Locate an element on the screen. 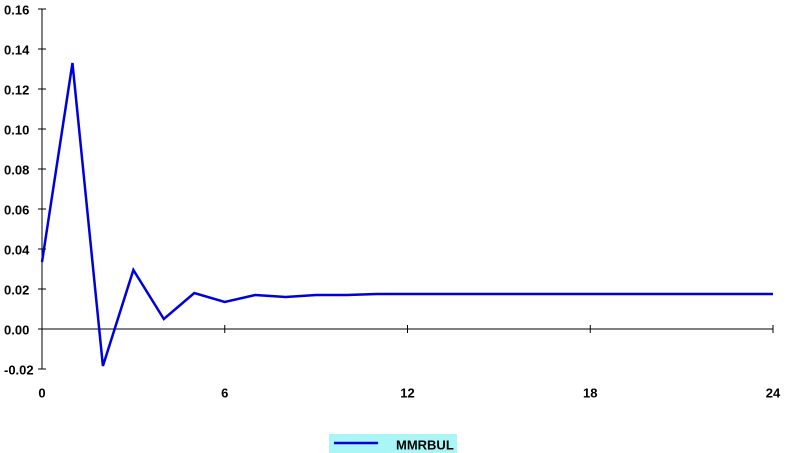  x-tick-label: 6 is located at coordinates (224, 392).